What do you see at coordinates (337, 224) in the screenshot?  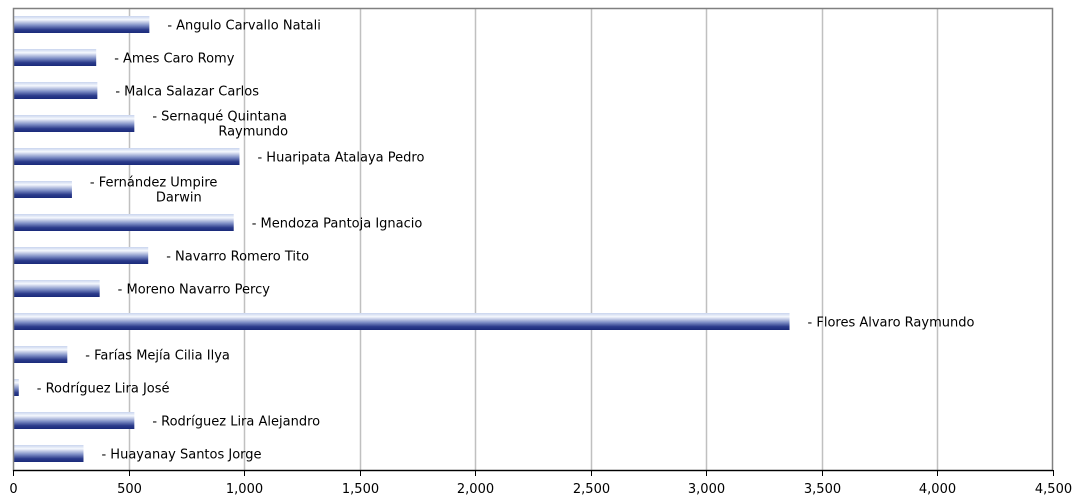 I see `bar-label: - Mendoza Pantoja Ignacio` at bounding box center [337, 224].